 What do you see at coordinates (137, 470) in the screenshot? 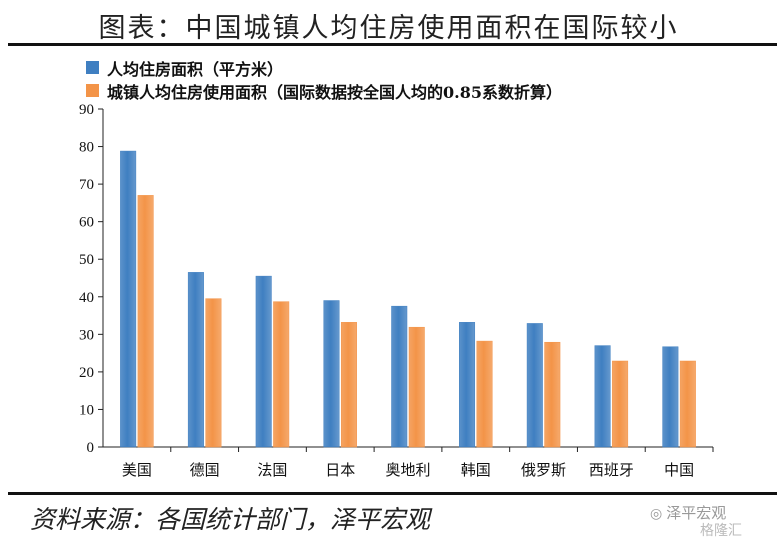
I see `x-tick-label: 美国` at bounding box center [137, 470].